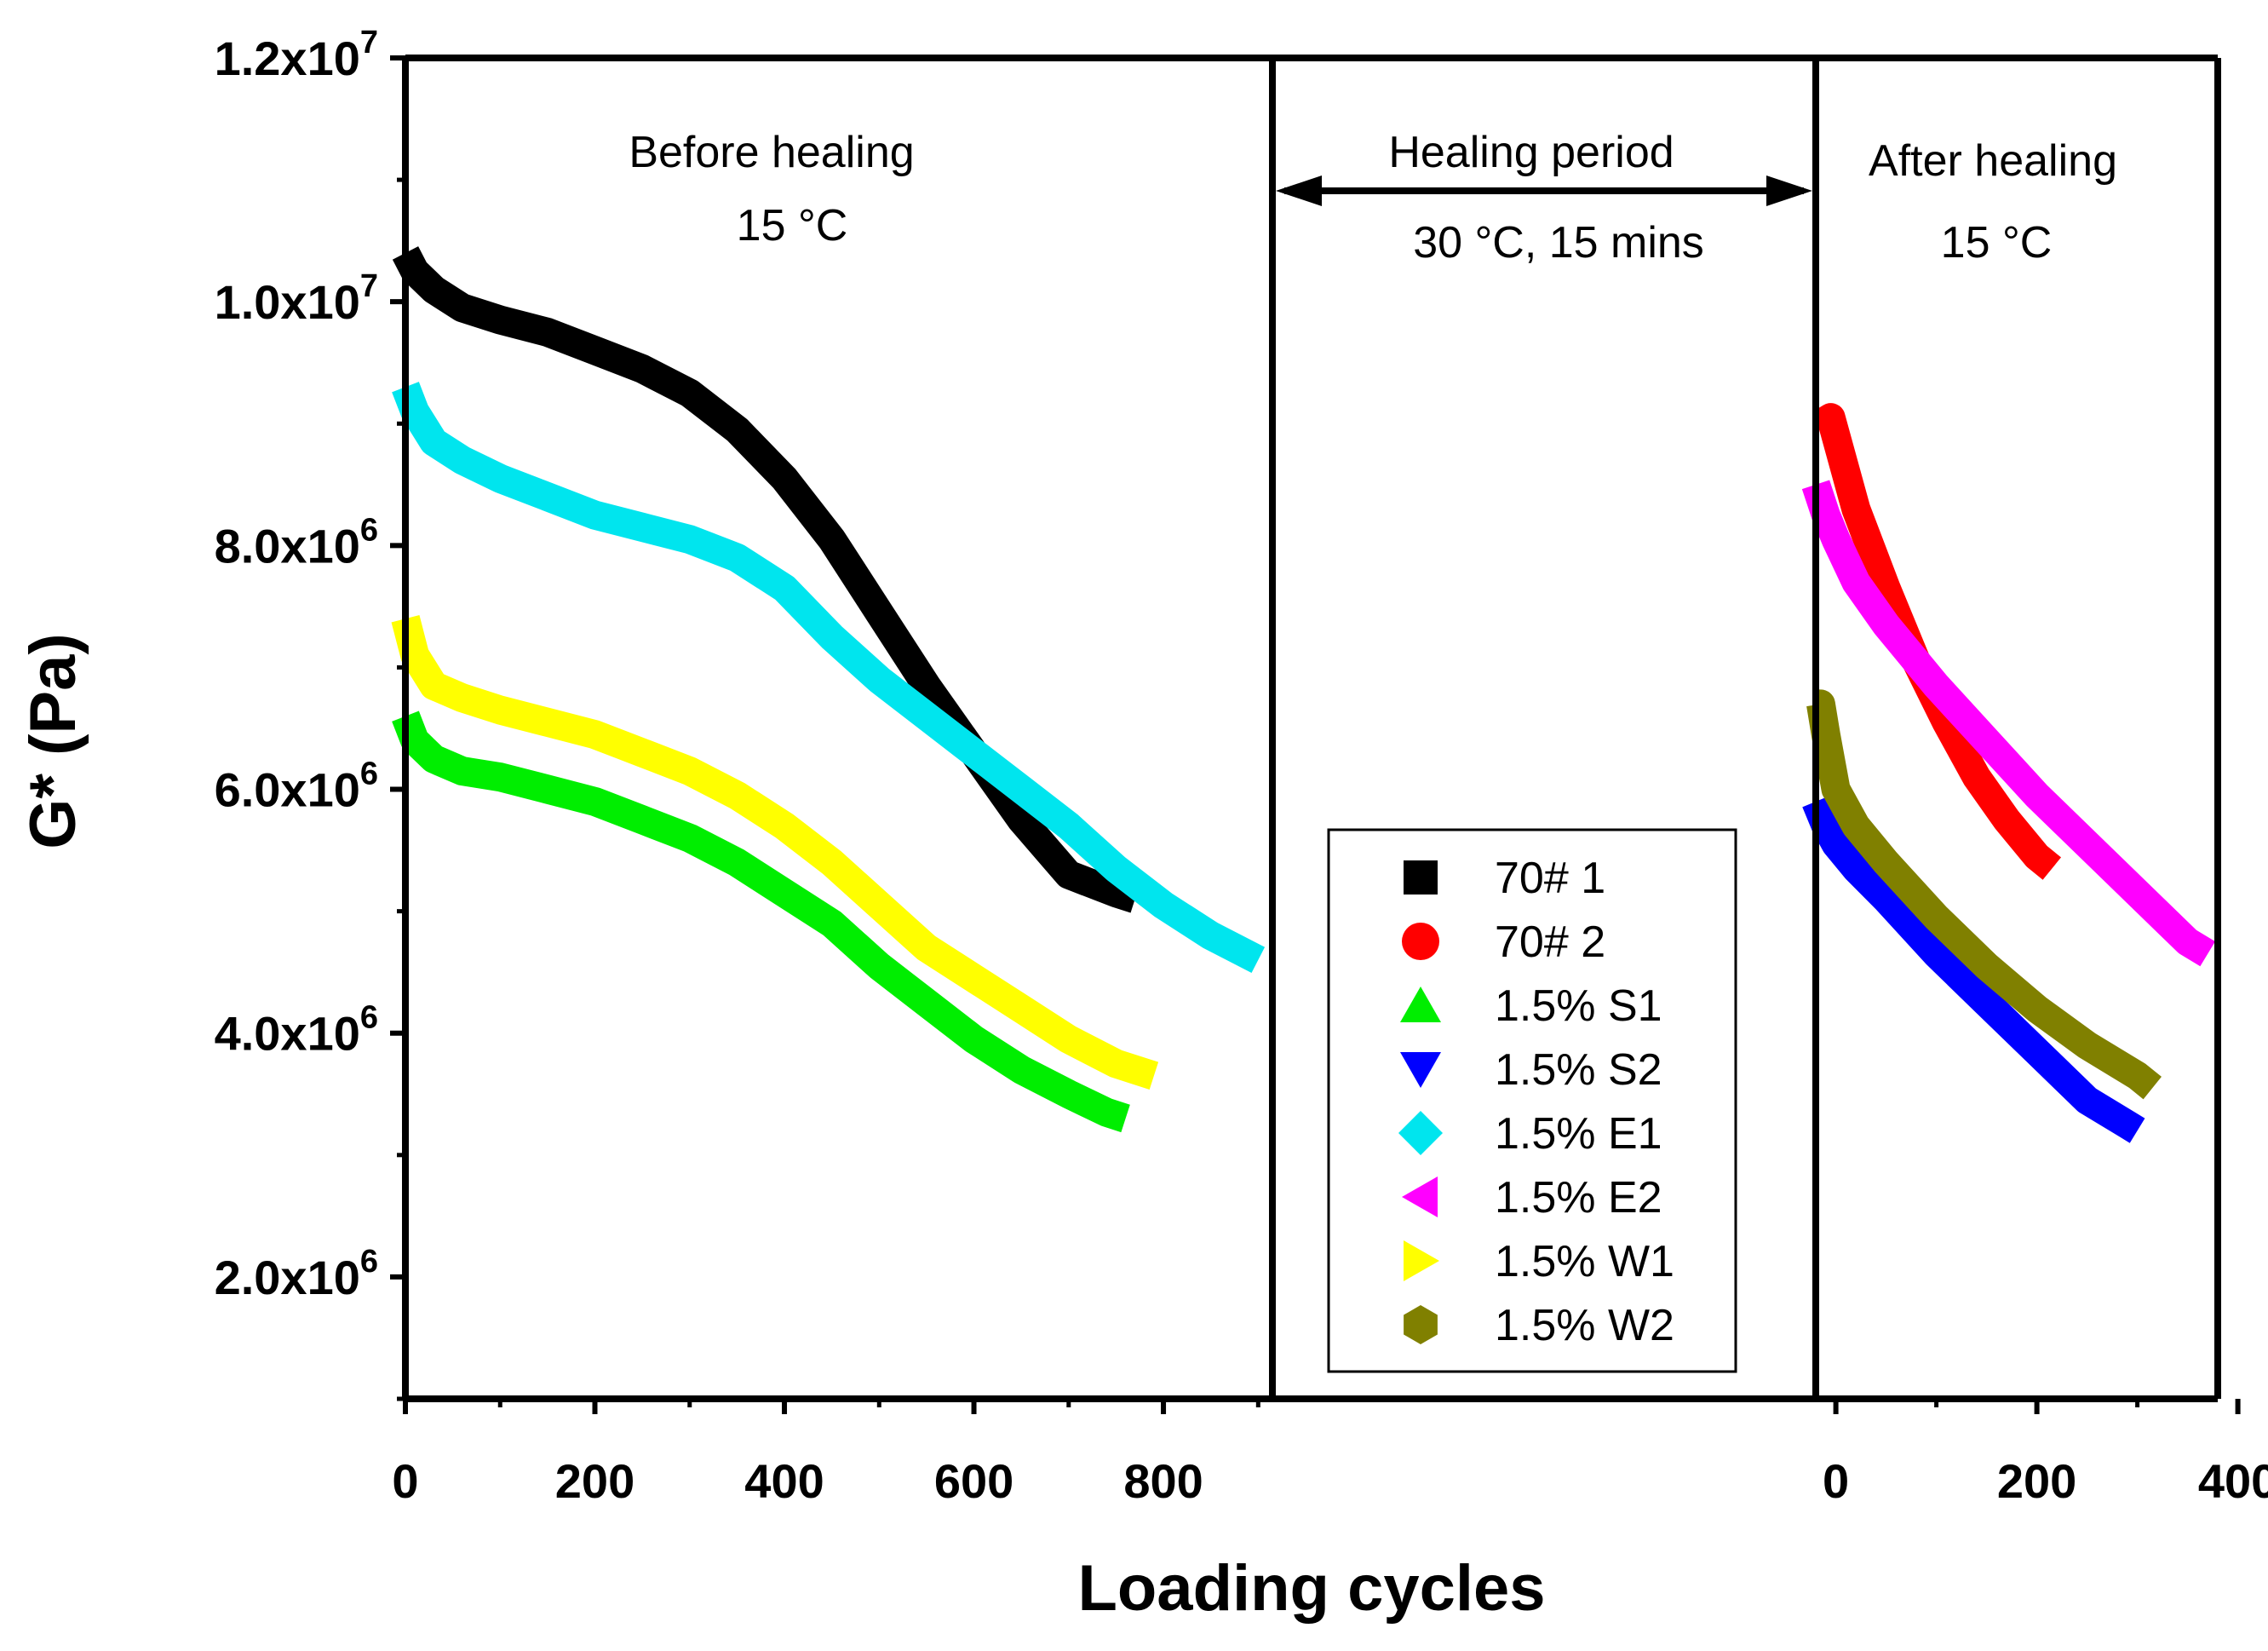 This screenshot has height=1651, width=2268. What do you see at coordinates (1993, 161) in the screenshot?
I see `after-healing-label: After healing` at bounding box center [1993, 161].